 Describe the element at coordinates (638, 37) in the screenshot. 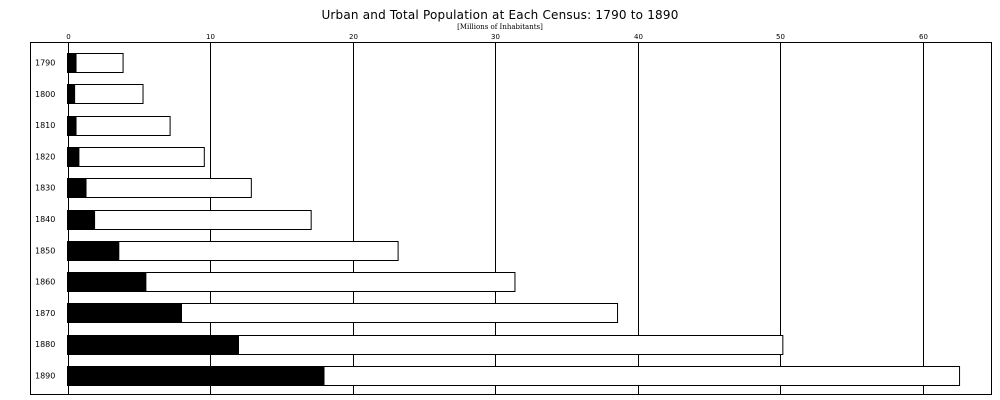

I see `x-tick-label: 40` at that location.